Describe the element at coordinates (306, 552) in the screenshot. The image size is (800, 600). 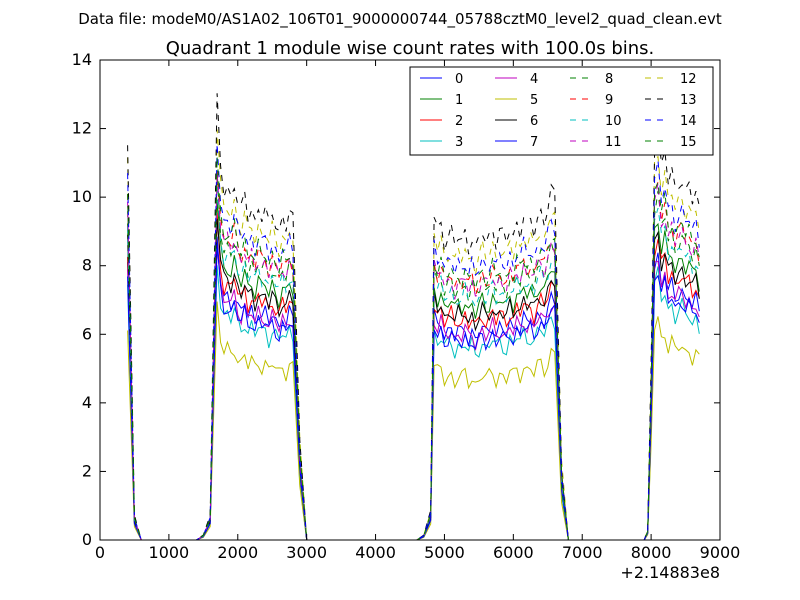
I see `x-tick-label: 3000` at that location.